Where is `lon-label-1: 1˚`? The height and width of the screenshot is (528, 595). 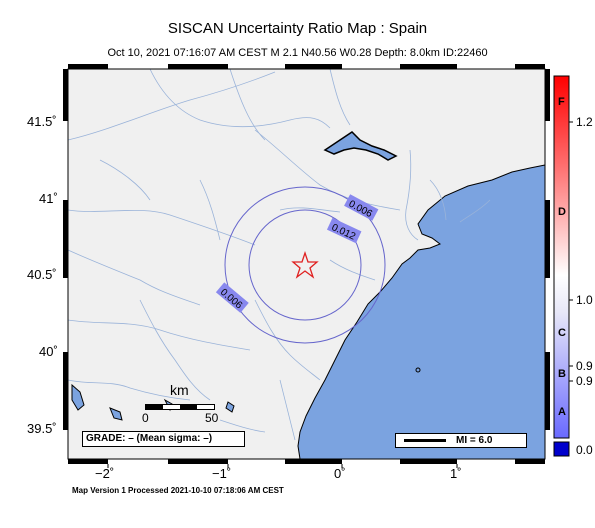
lon-label-1: 1˚ is located at coordinates (456, 473).